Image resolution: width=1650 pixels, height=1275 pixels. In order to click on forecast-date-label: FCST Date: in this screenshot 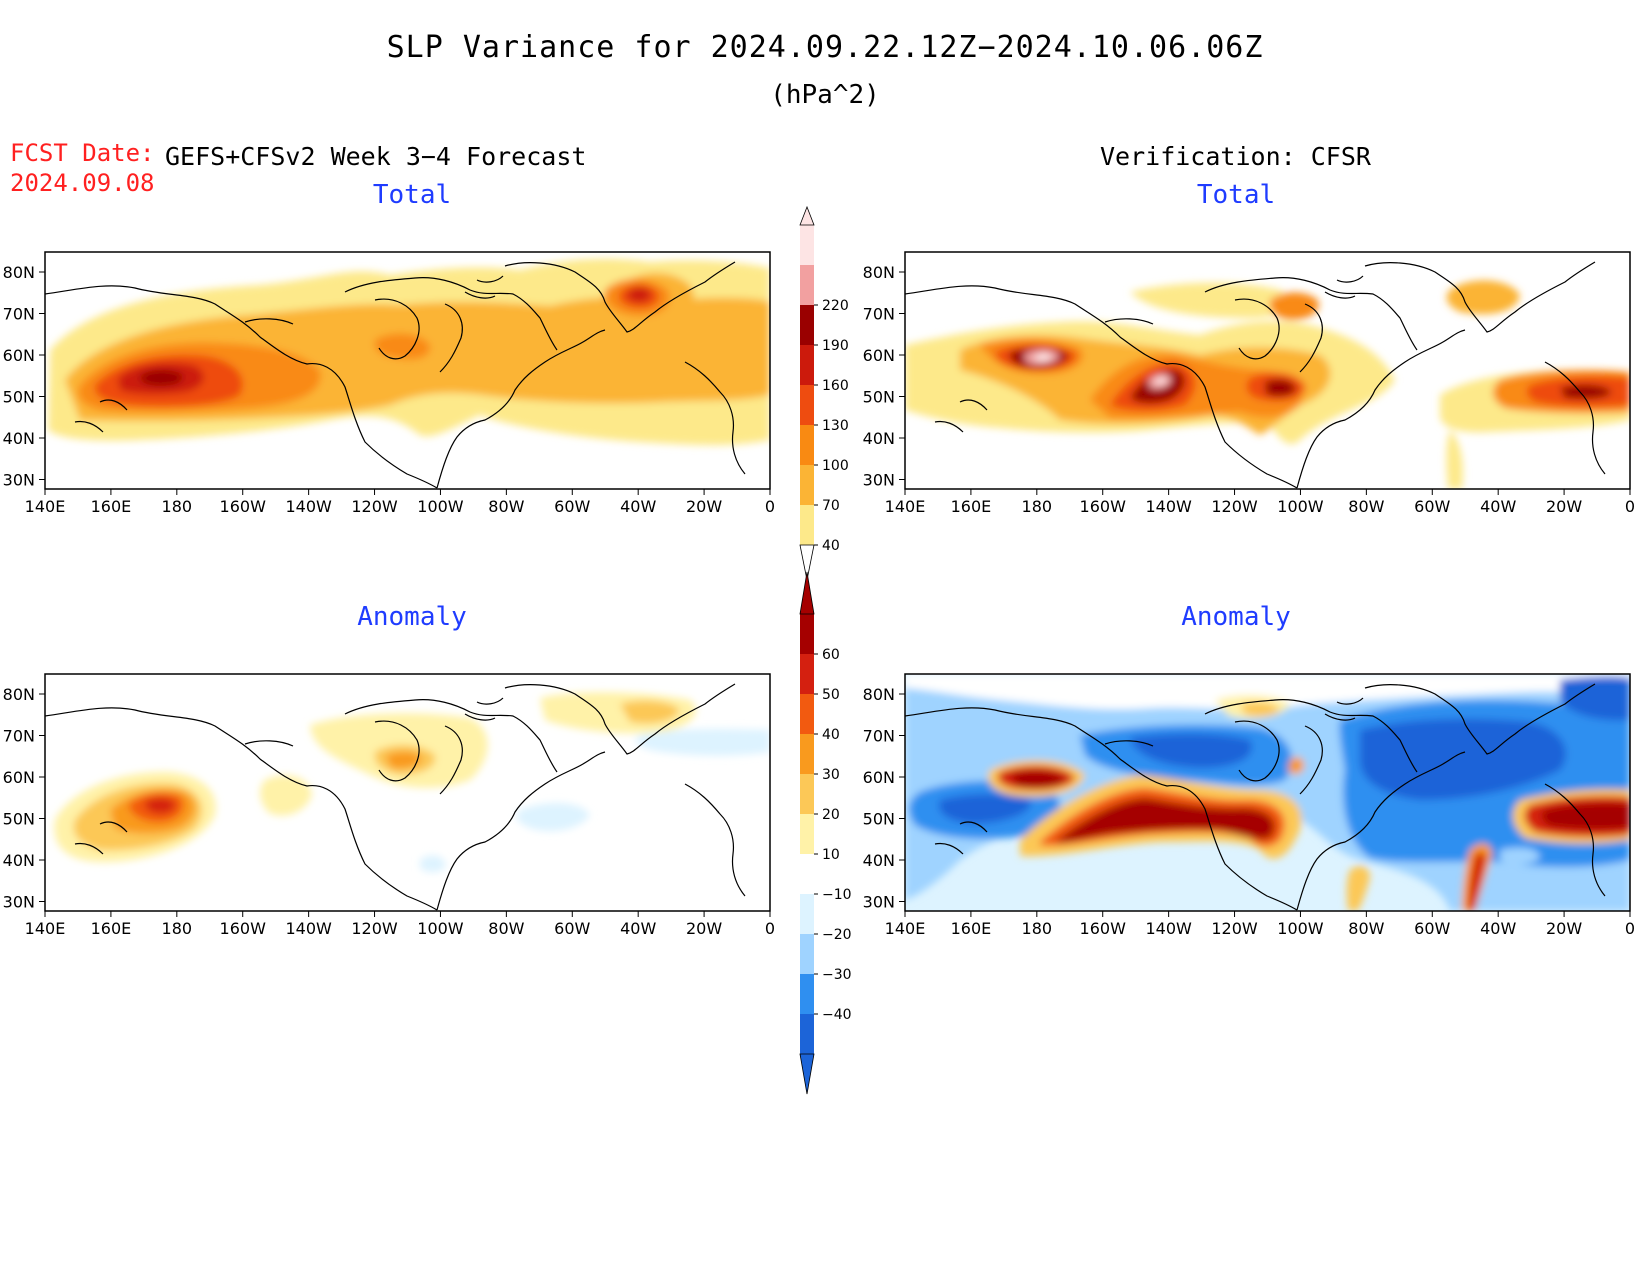, I will do `click(82, 153)`.